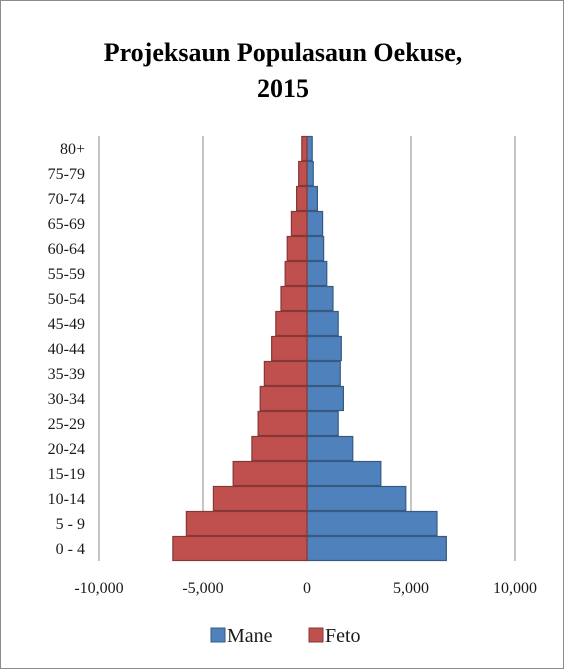 Image resolution: width=564 pixels, height=670 pixels. I want to click on bar-mane-80+, so click(309, 149).